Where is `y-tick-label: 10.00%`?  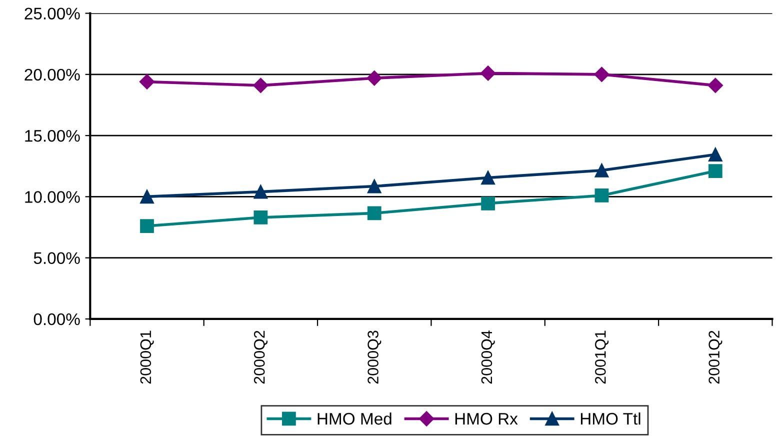
y-tick-label: 10.00% is located at coordinates (52, 197).